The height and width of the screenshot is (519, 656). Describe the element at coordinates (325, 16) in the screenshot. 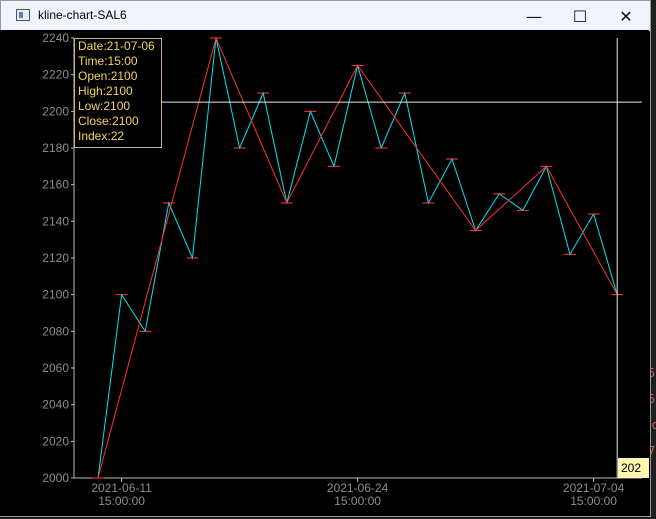

I see `title-bar: kline-chart-SAL6 — ☐ ✕` at that location.